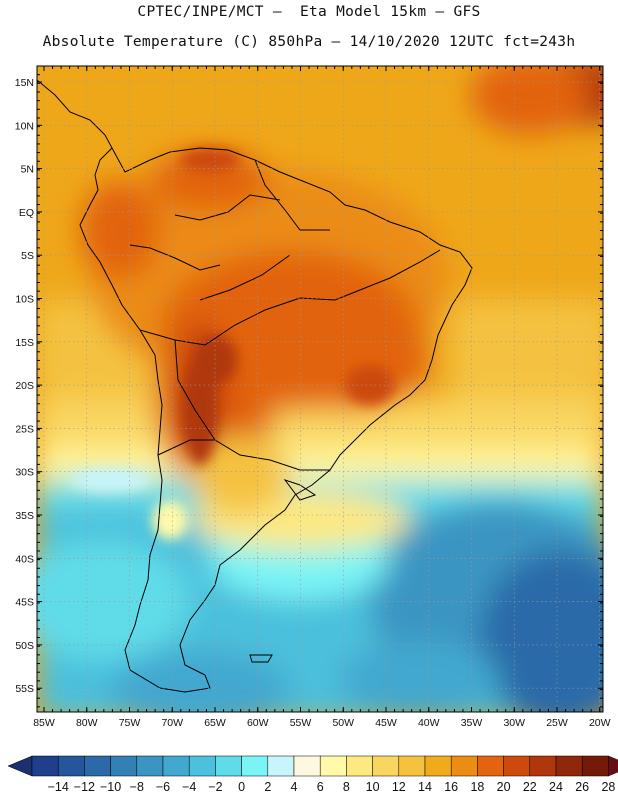 Image resolution: width=618 pixels, height=800 pixels. I want to click on colorbar-tick-label: 14, so click(425, 787).